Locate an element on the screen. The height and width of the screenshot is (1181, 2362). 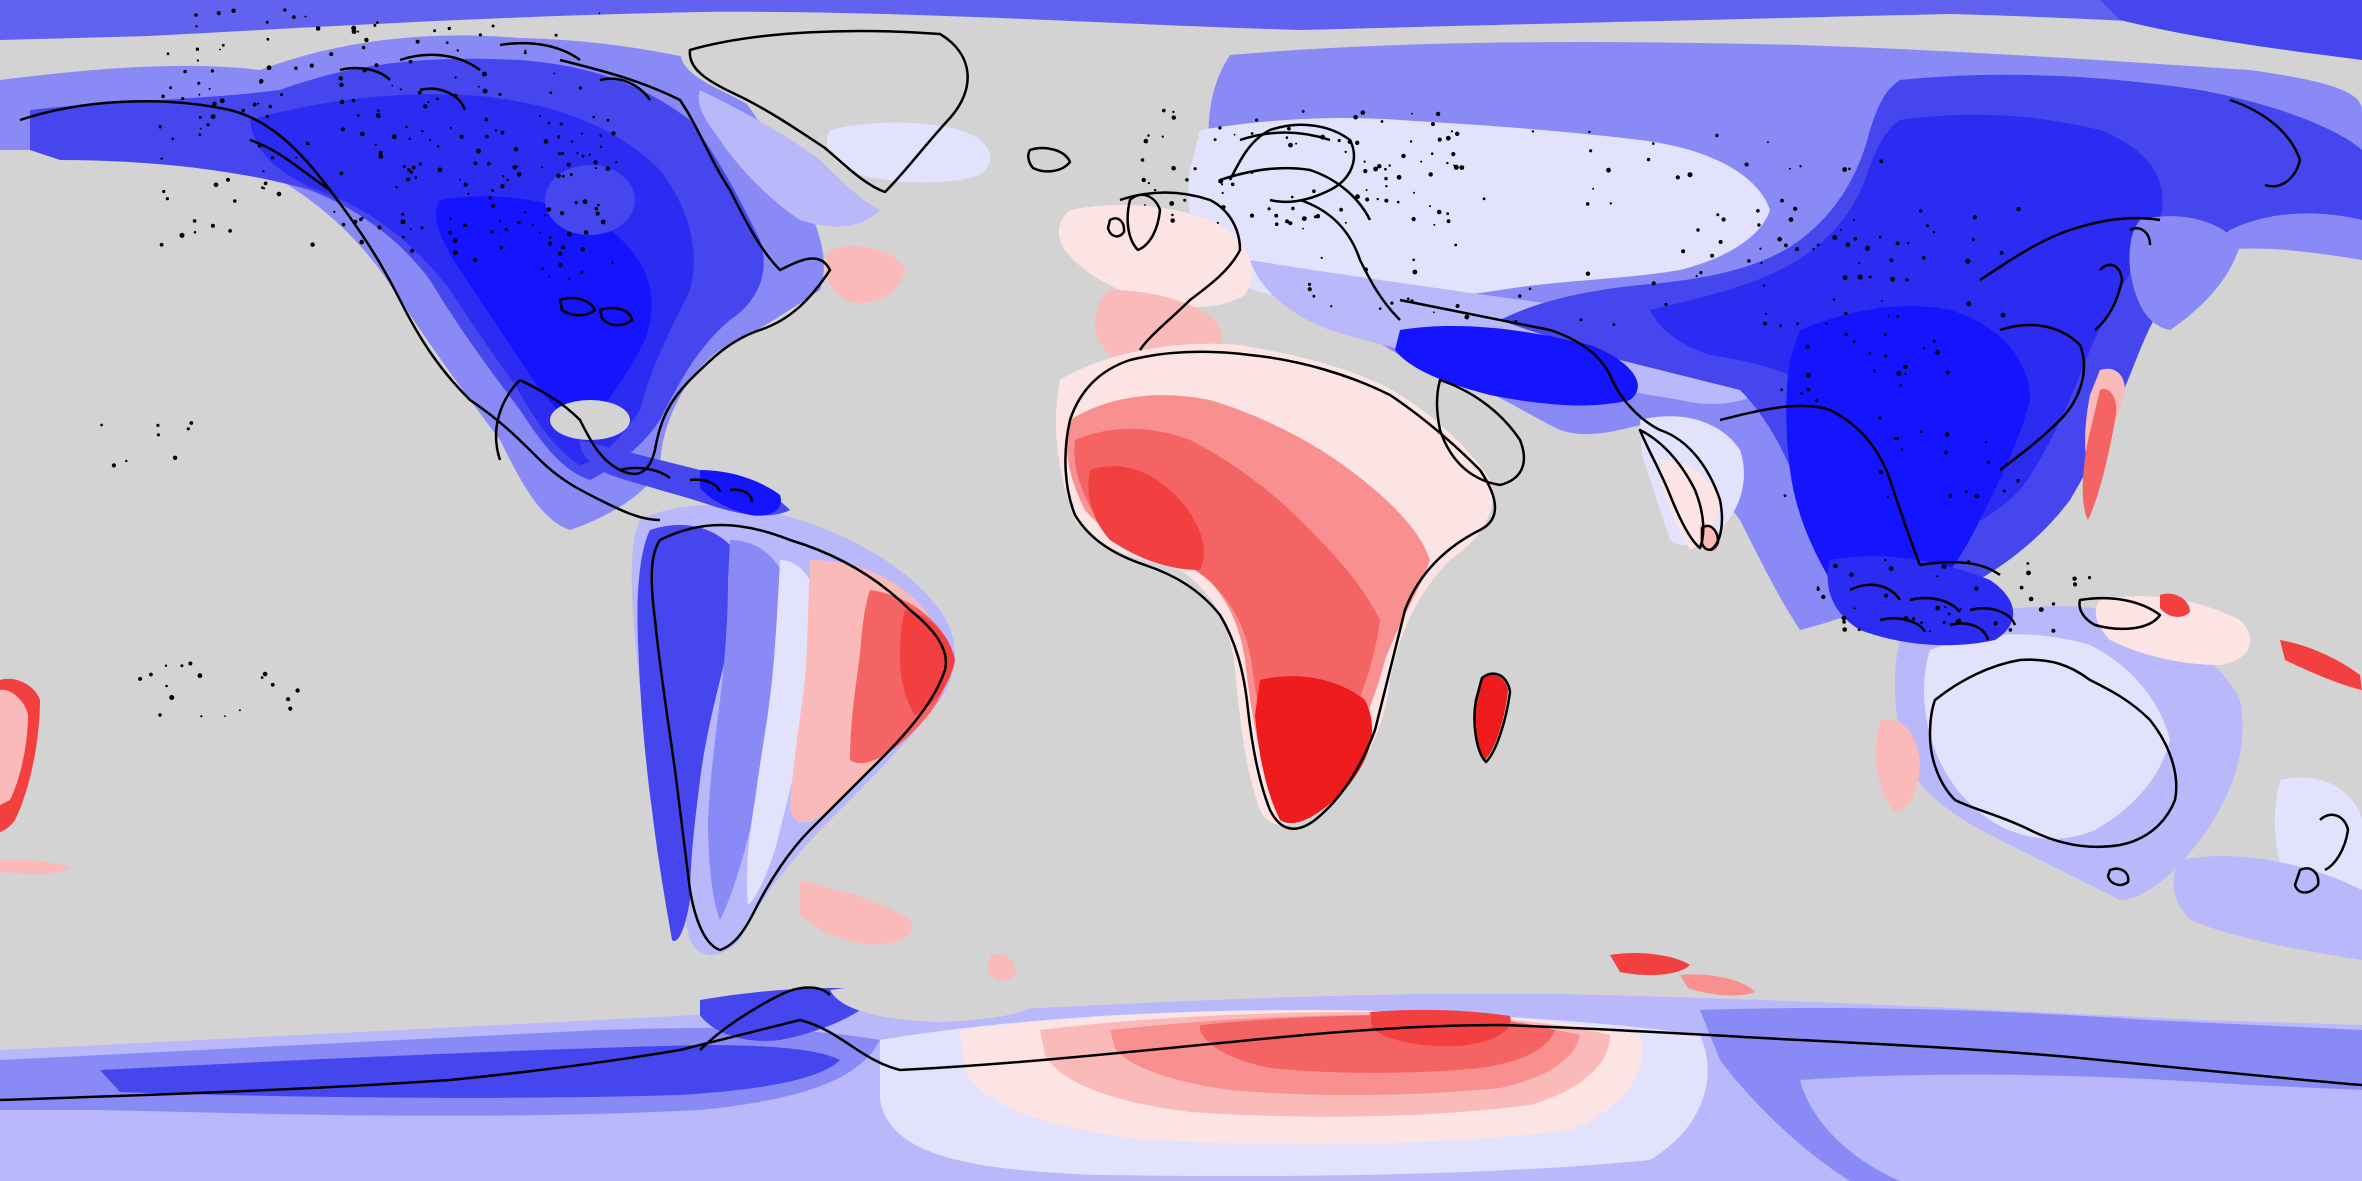
coast-madagascar is located at coordinates (1492, 718).